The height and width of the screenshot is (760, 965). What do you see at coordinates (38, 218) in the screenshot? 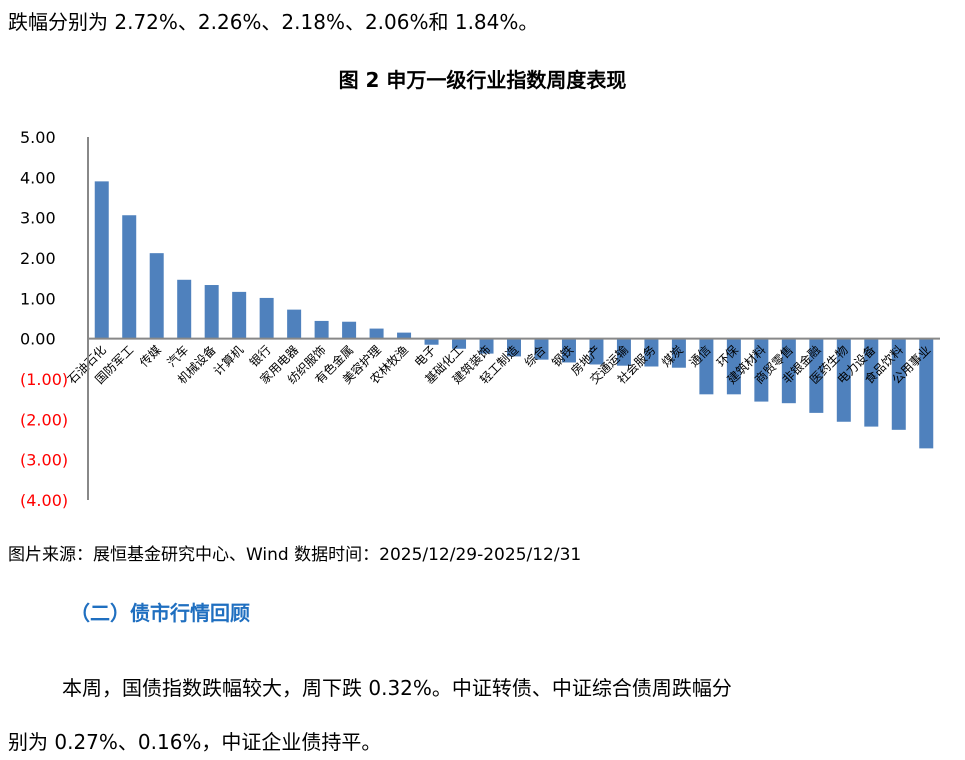
I see `y-tick-label: 3.00` at bounding box center [38, 218].